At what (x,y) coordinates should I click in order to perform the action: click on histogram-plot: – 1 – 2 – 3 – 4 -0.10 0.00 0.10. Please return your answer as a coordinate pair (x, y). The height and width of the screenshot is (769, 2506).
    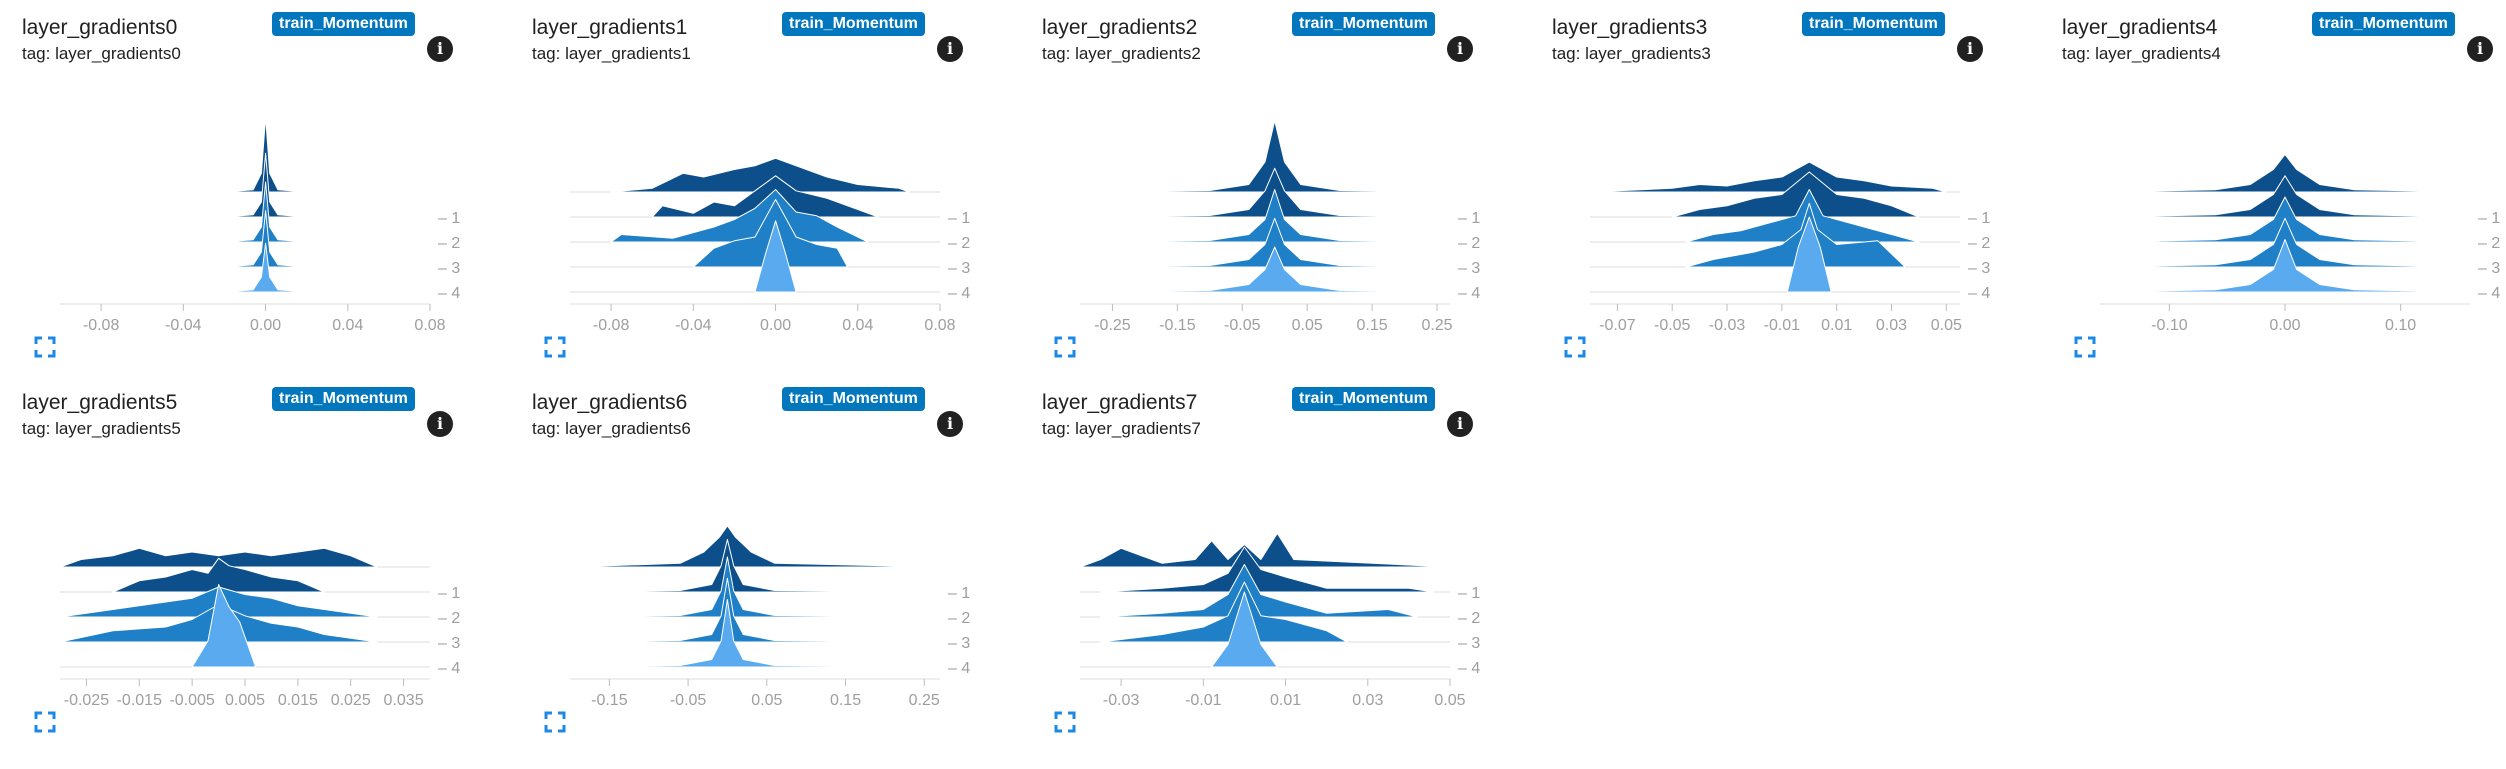
    Looking at the image, I should click on (2299, 243).